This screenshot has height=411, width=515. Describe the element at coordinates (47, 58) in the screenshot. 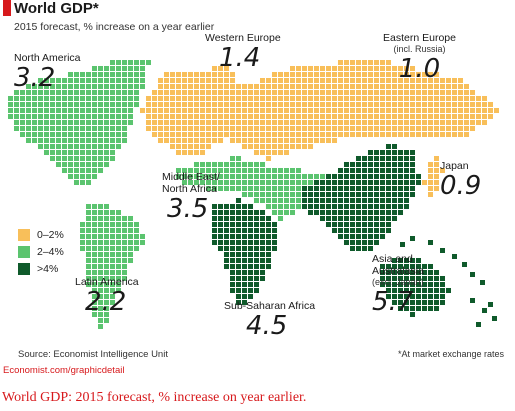

I see `region-name: North America` at that location.